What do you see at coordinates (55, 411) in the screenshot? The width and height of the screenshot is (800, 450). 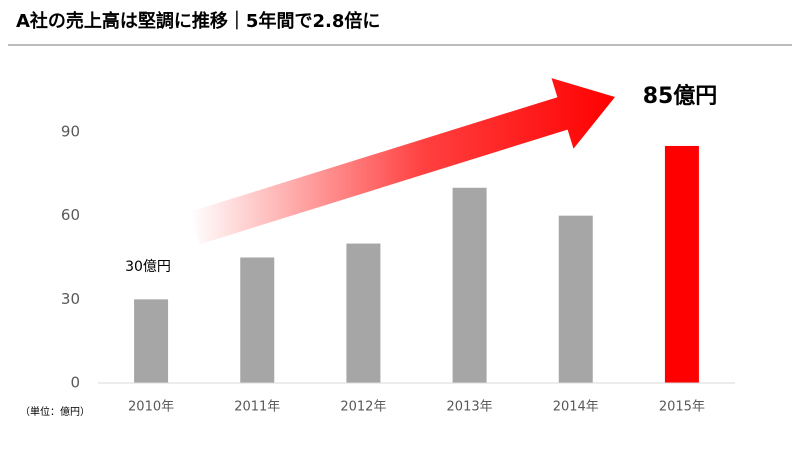 I see `unit-note: （単位：億円）` at bounding box center [55, 411].